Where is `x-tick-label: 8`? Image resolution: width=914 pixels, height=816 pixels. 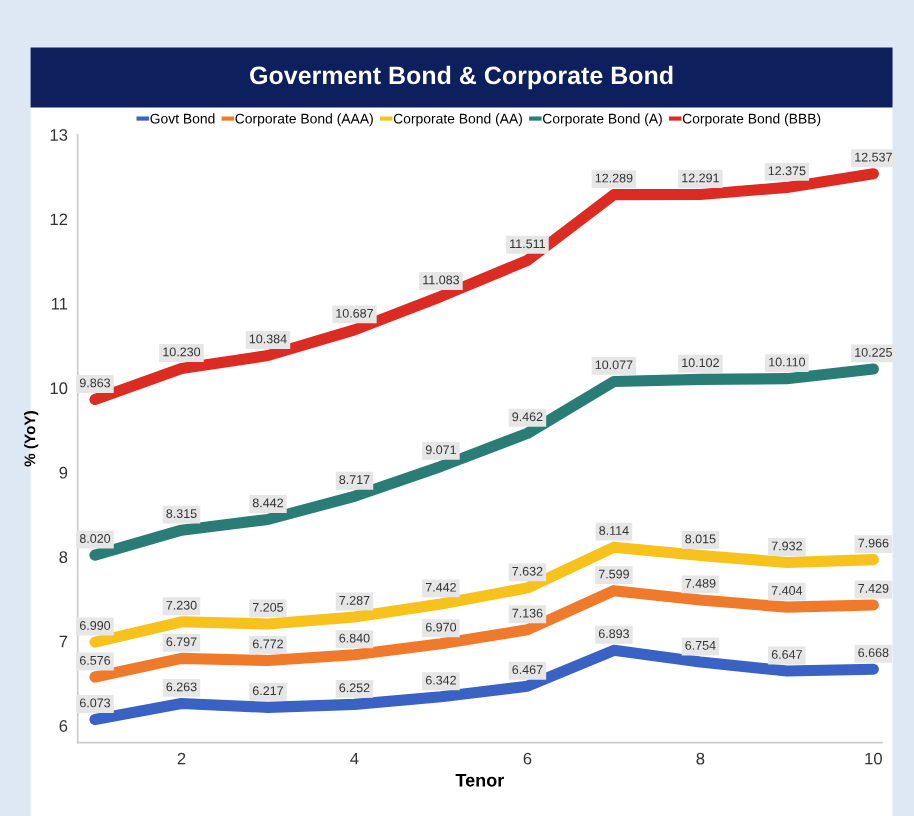 x-tick-label: 8 is located at coordinates (700, 758).